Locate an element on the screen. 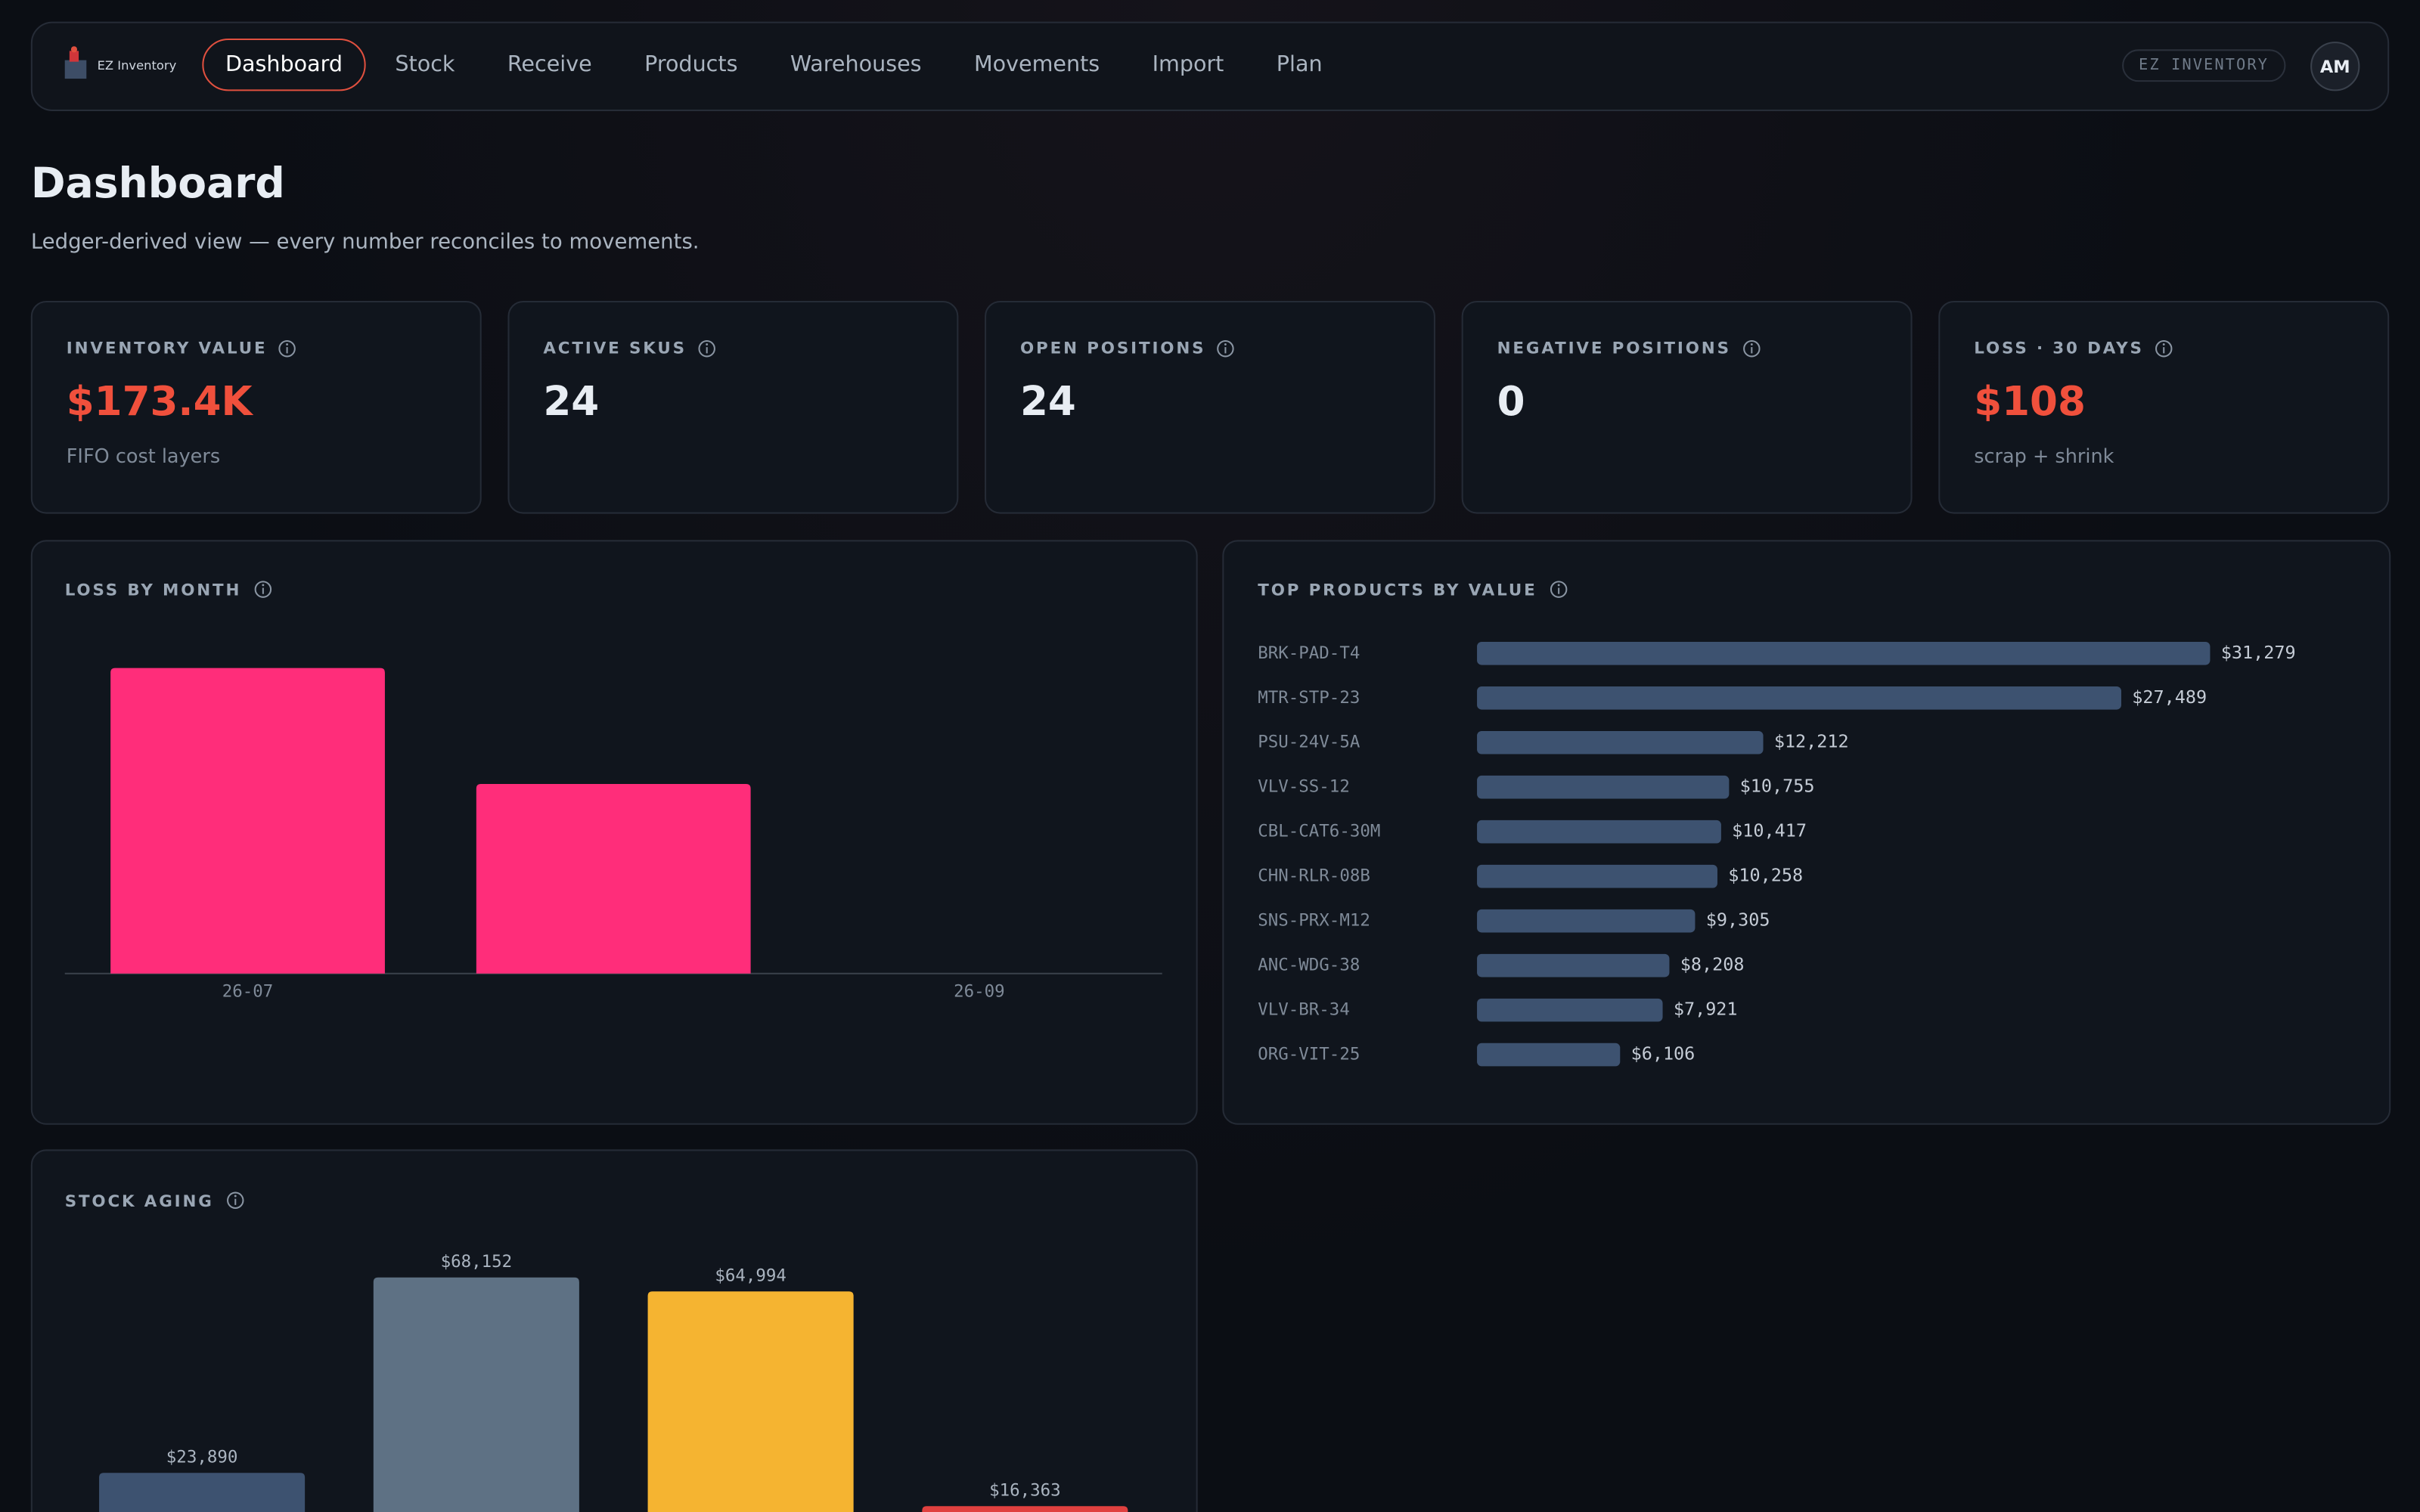 The height and width of the screenshot is (1512, 2420). page-title: Dashboard is located at coordinates (157, 185).